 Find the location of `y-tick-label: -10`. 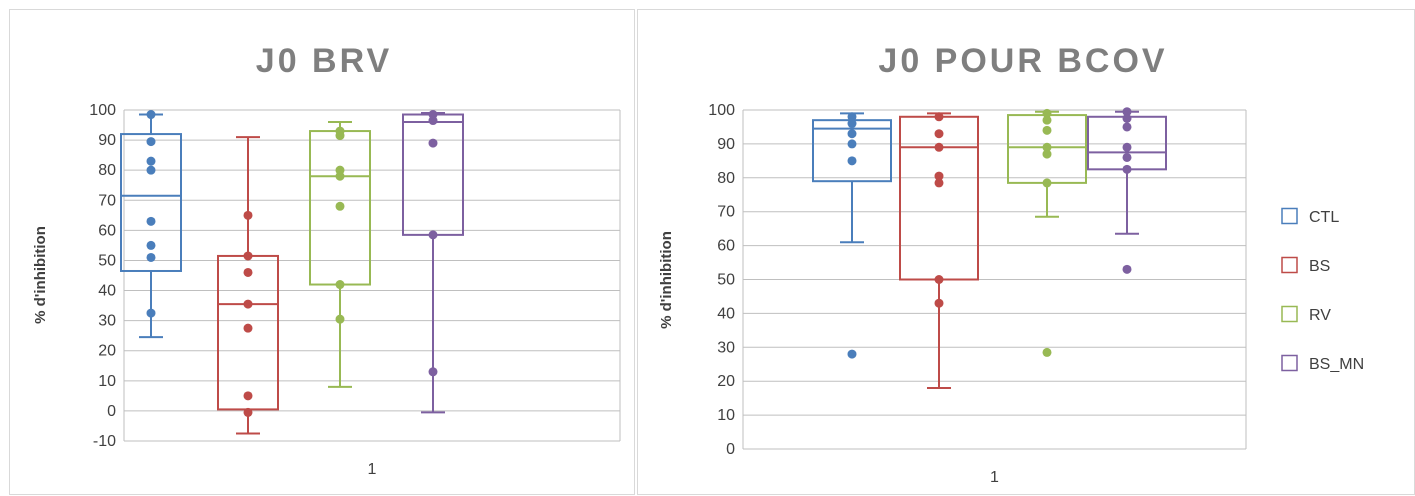

y-tick-label: -10 is located at coordinates (104, 441).